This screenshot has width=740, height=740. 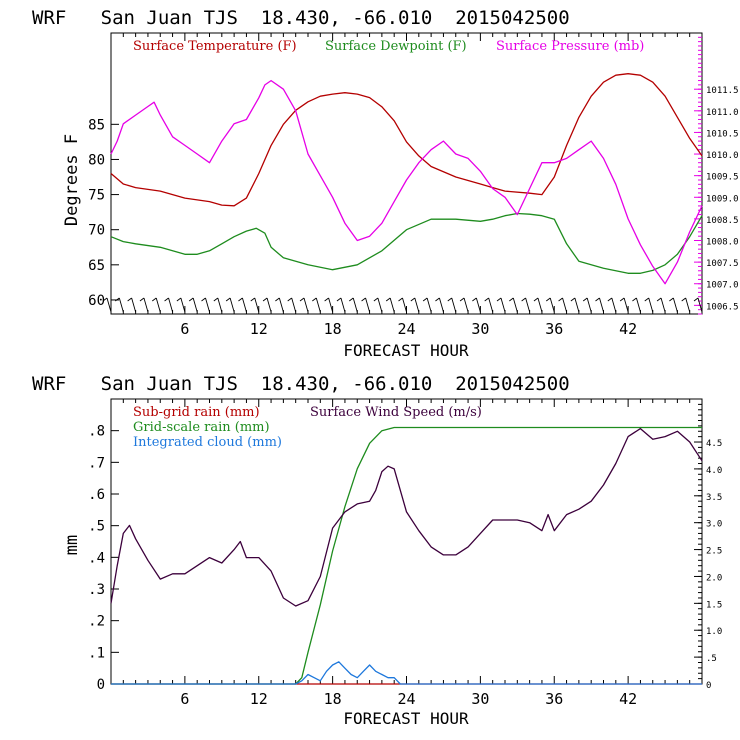 I want to click on y-tick-label: .2, so click(x=96, y=622).